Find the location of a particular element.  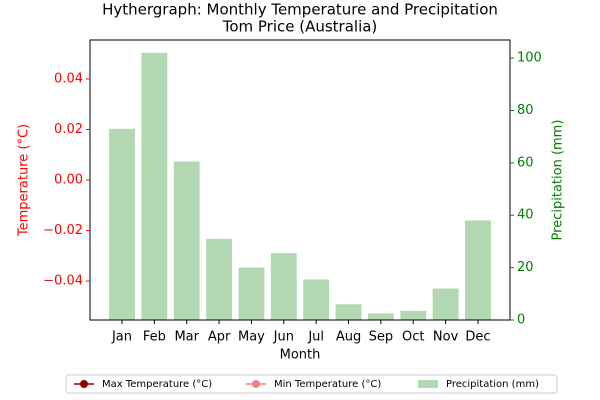

y2-tick-label: 80 is located at coordinates (525, 110).